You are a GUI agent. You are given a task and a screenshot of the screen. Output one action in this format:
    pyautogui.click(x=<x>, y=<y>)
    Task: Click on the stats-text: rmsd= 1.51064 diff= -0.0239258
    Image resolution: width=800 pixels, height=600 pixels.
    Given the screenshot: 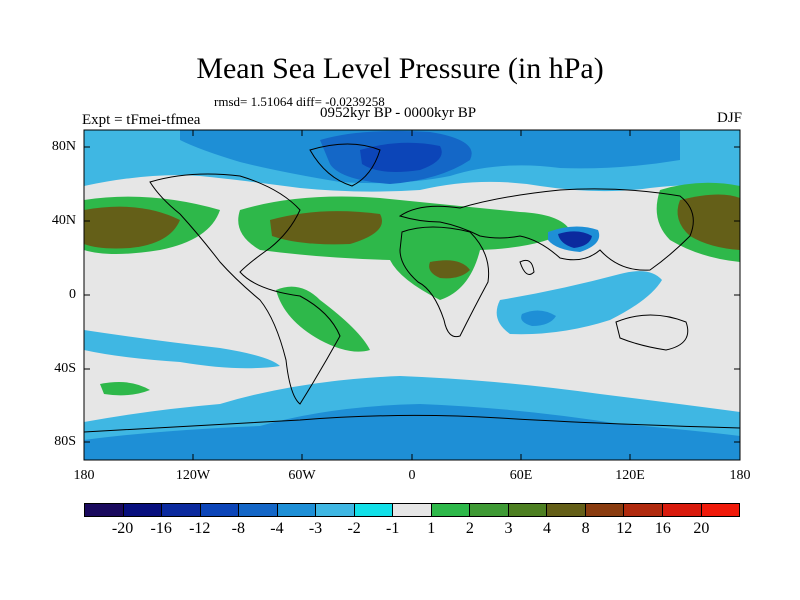 What is the action you would take?
    pyautogui.click(x=299, y=101)
    